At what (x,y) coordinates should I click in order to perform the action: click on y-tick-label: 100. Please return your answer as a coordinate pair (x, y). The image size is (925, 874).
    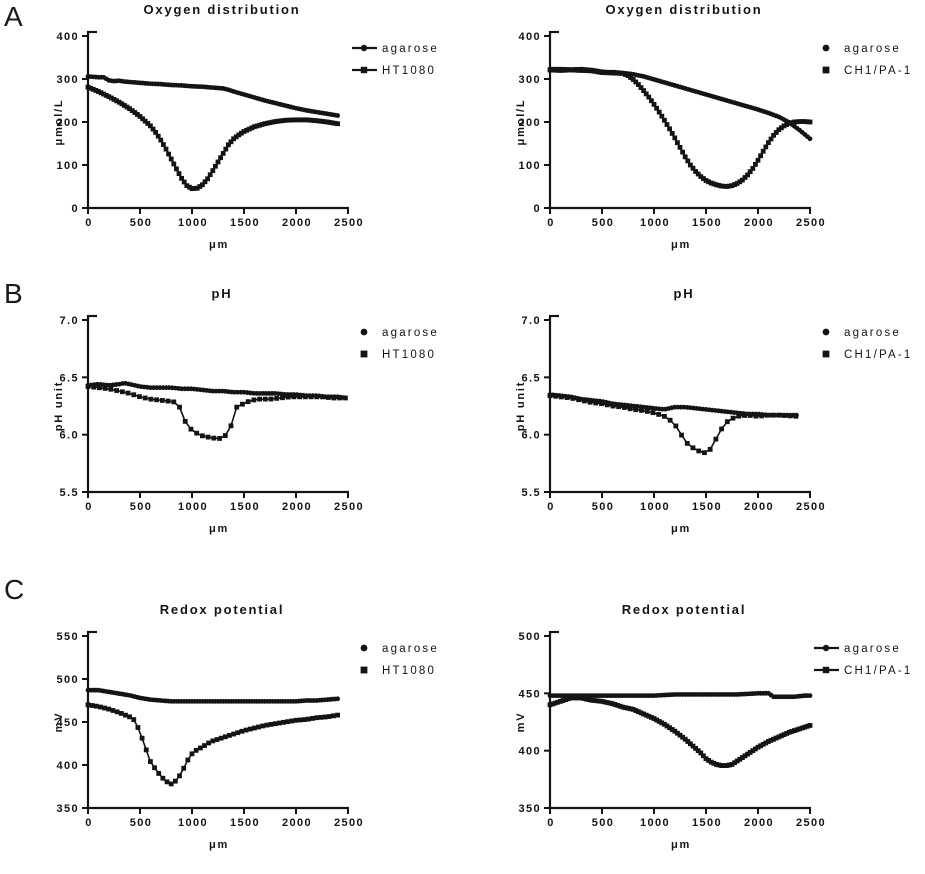
    Looking at the image, I should click on (67, 166).